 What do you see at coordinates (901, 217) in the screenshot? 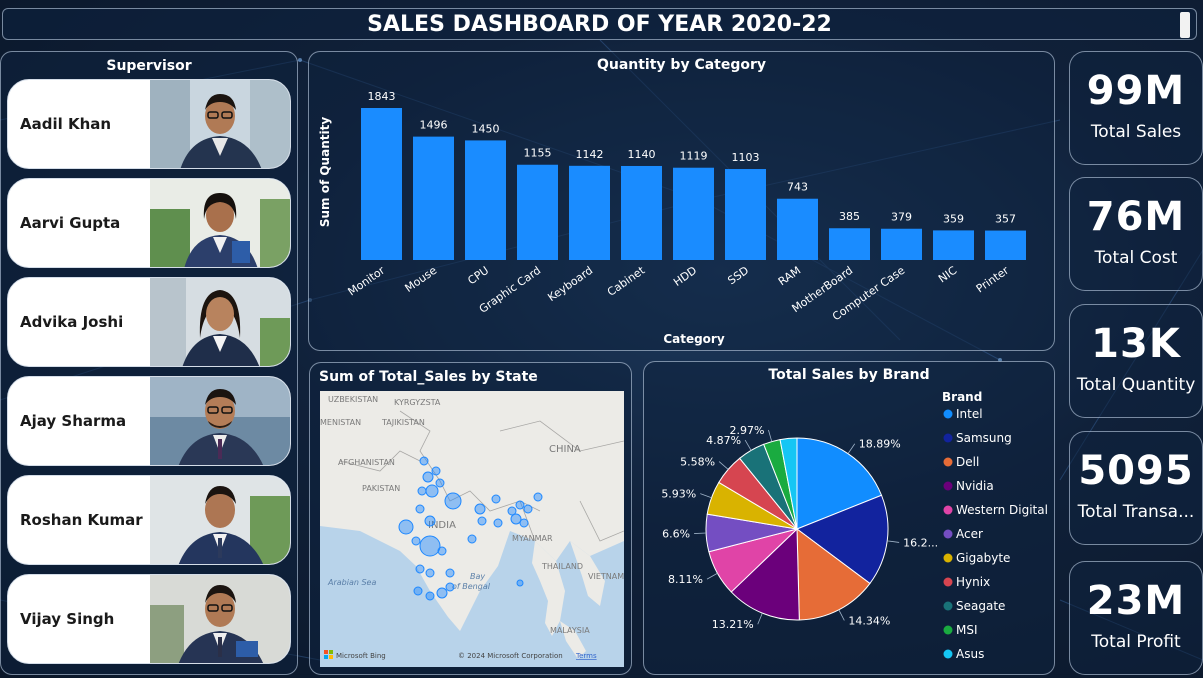
I see `bar-data-label: 379` at bounding box center [901, 217].